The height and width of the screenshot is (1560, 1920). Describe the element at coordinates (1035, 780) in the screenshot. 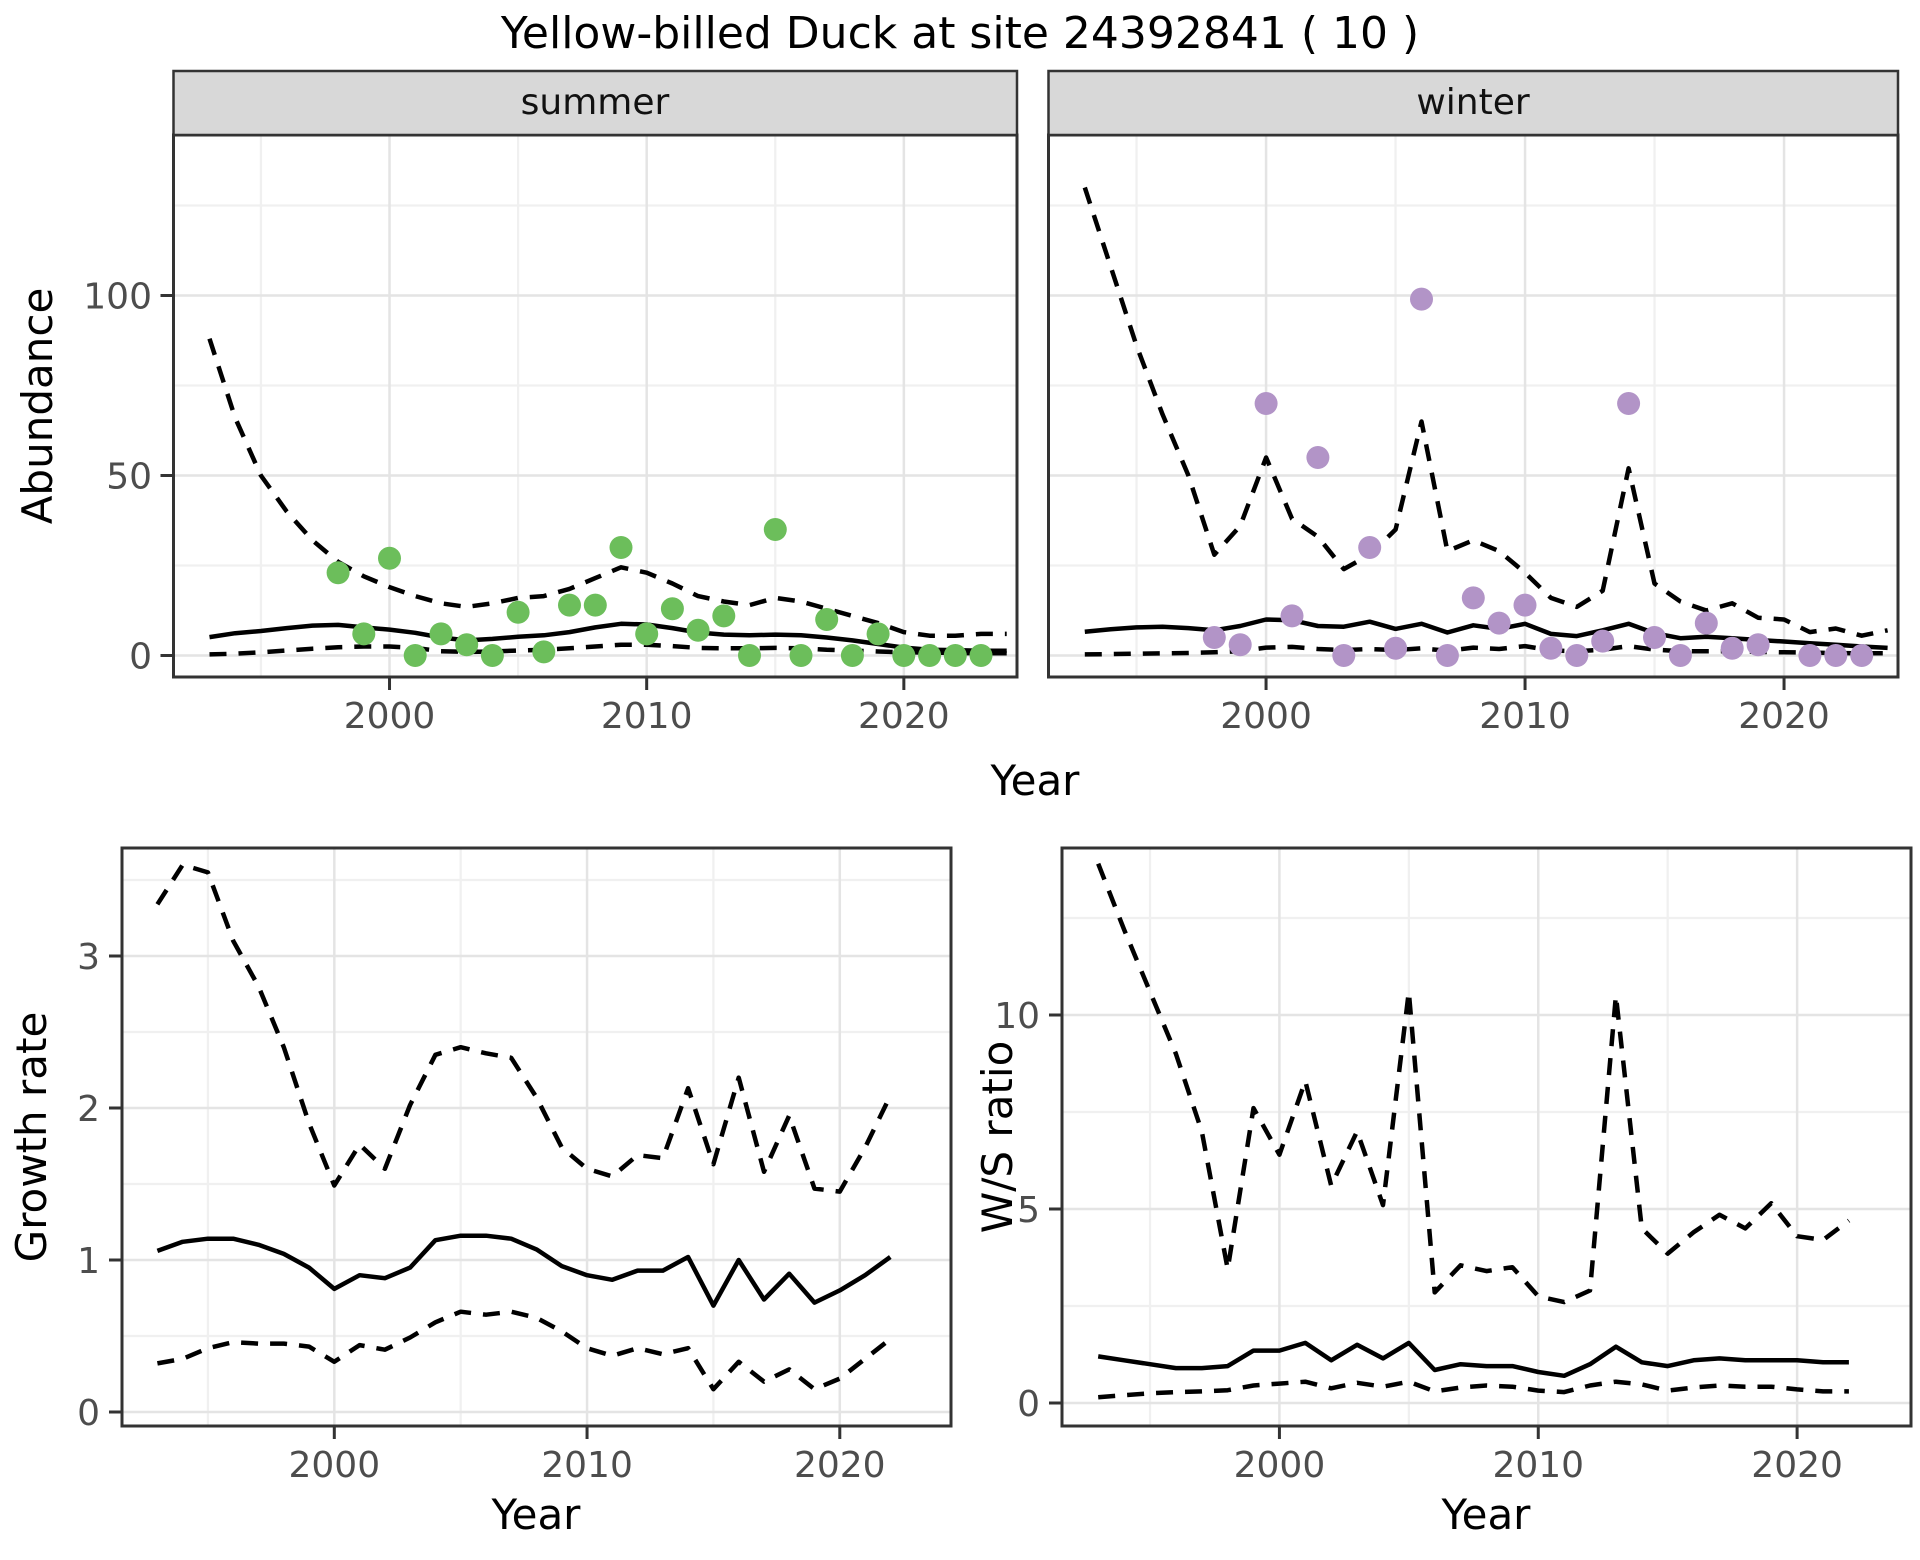

I see `x-axis-title-top: Year` at that location.